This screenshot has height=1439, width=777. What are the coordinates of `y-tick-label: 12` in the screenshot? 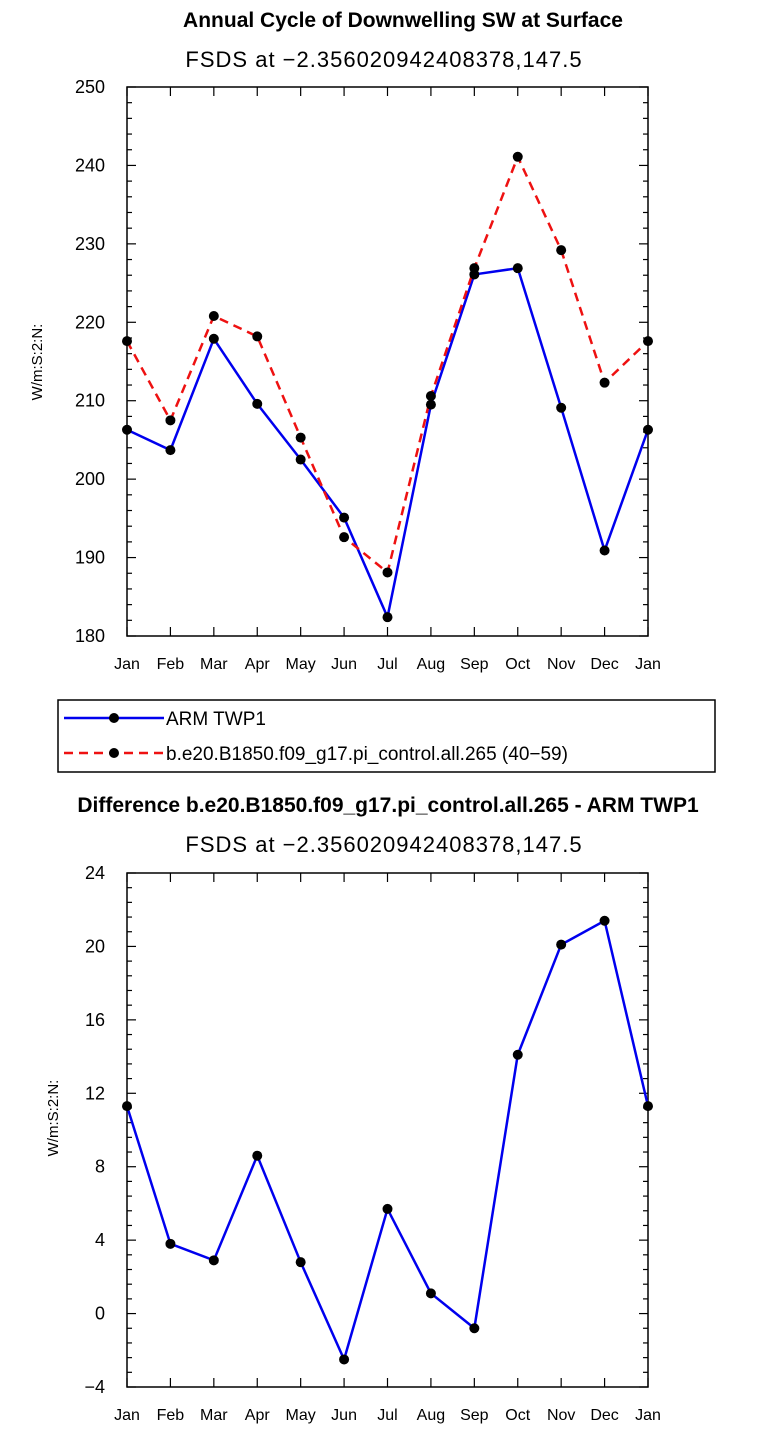 It's located at (95, 1093).